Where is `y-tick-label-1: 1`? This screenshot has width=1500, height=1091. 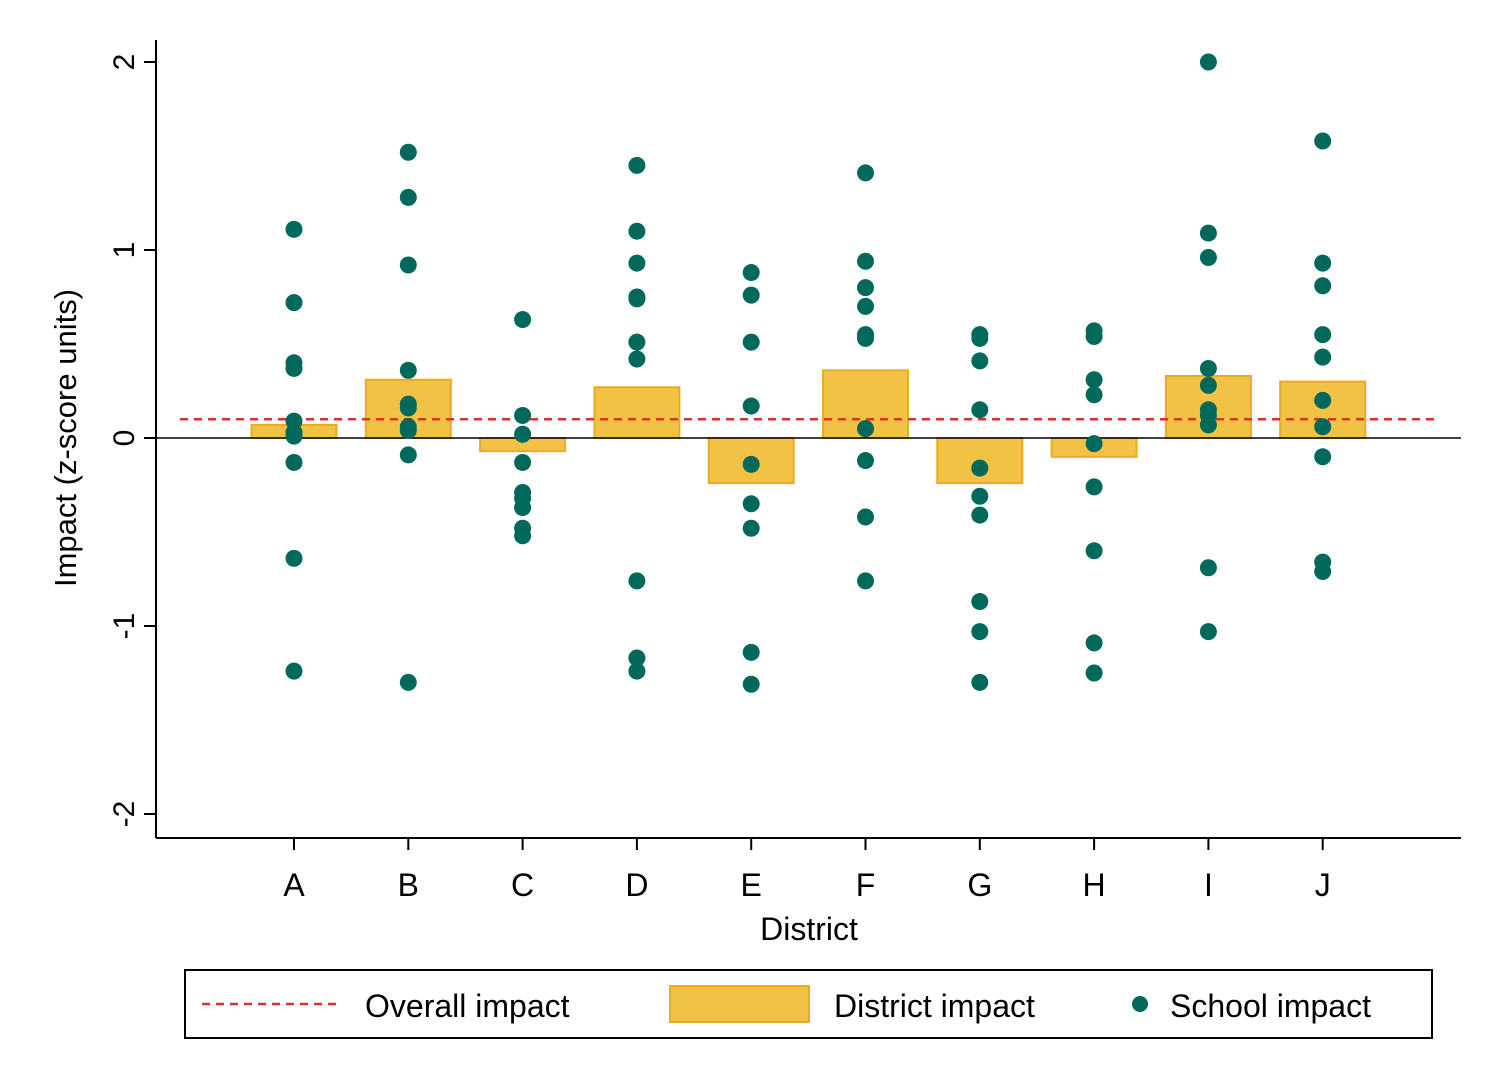 y-tick-label-1: 1 is located at coordinates (124, 250).